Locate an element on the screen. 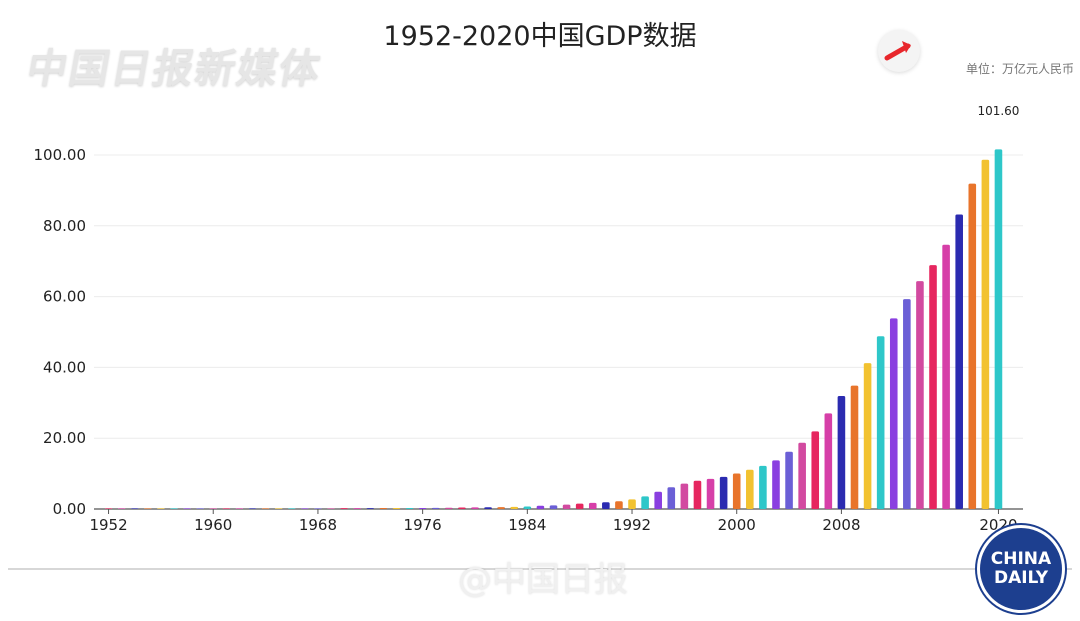 The width and height of the screenshot is (1080, 621). bar-1966 is located at coordinates (291, 508).